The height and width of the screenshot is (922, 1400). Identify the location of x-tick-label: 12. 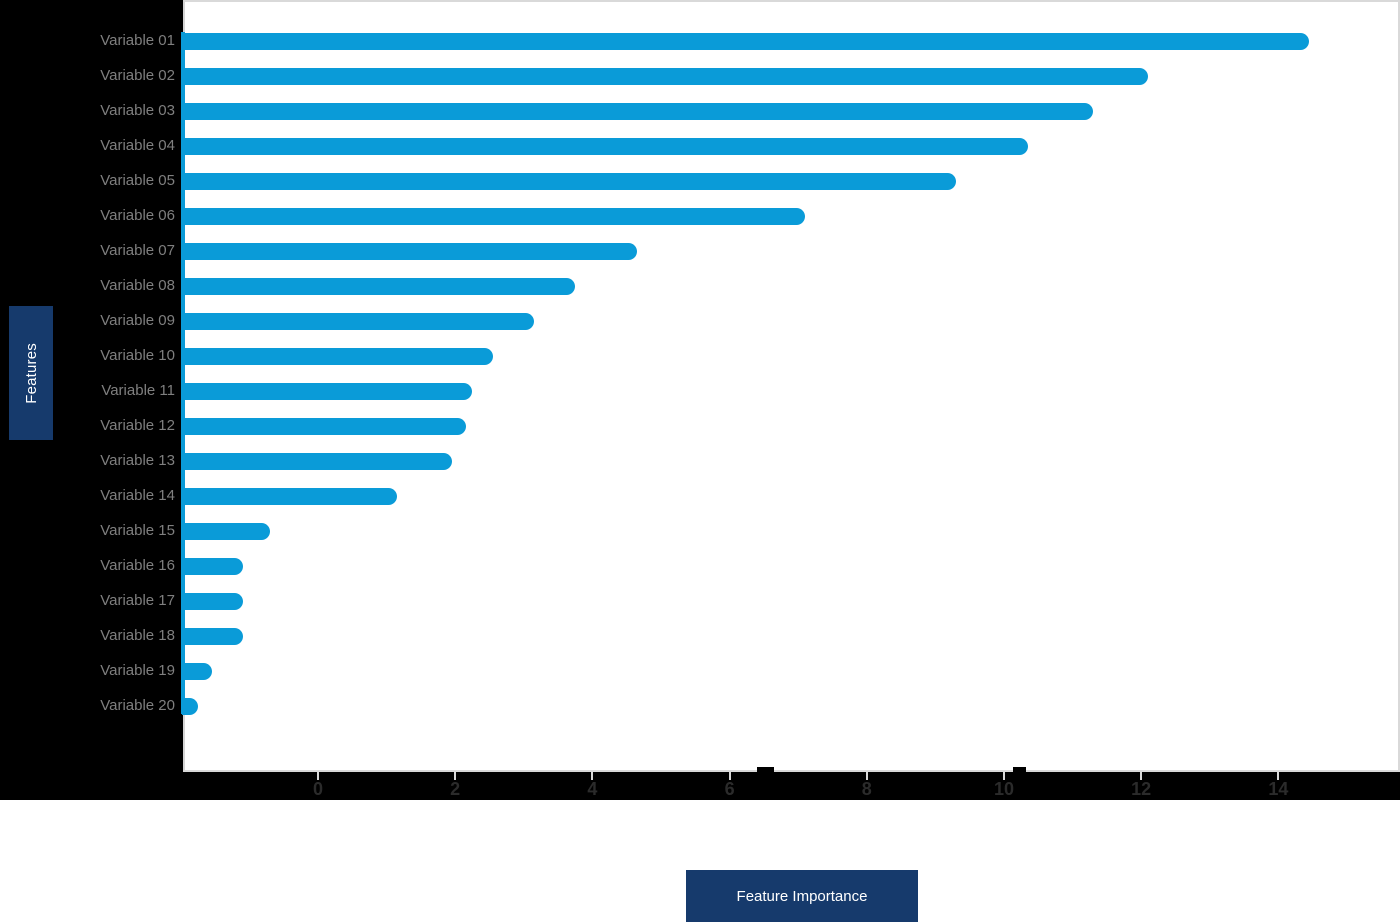
(1141, 789).